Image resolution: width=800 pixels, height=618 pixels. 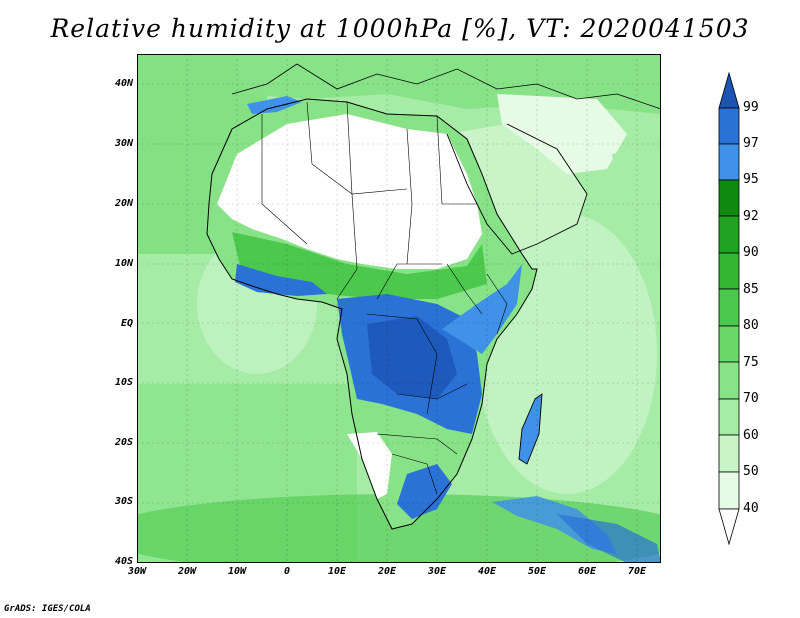 I want to click on namib-dry, so click(x=369, y=465).